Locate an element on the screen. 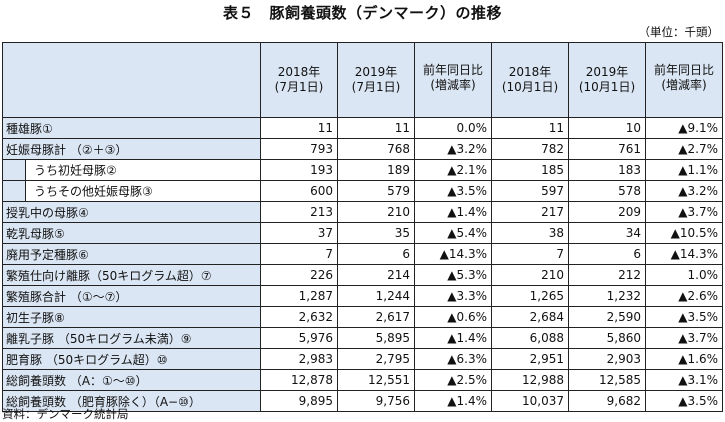  value-cell: 10 is located at coordinates (607, 128).